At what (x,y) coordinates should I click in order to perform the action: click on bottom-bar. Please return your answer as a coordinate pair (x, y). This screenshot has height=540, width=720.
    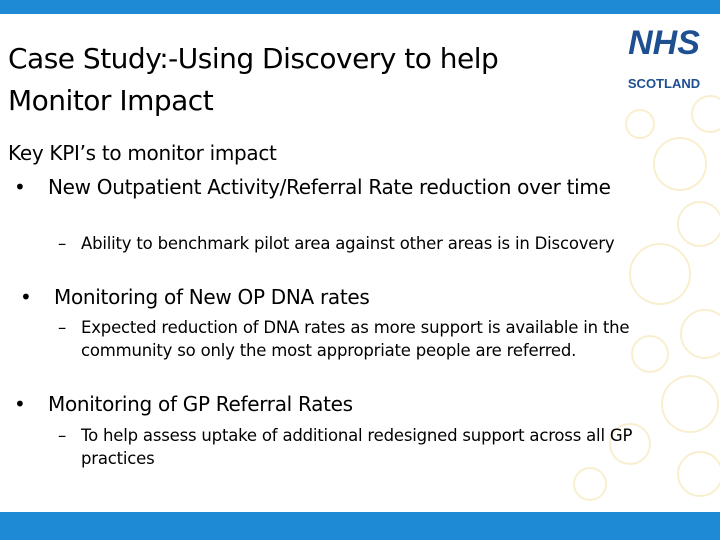
    Looking at the image, I should click on (360, 526).